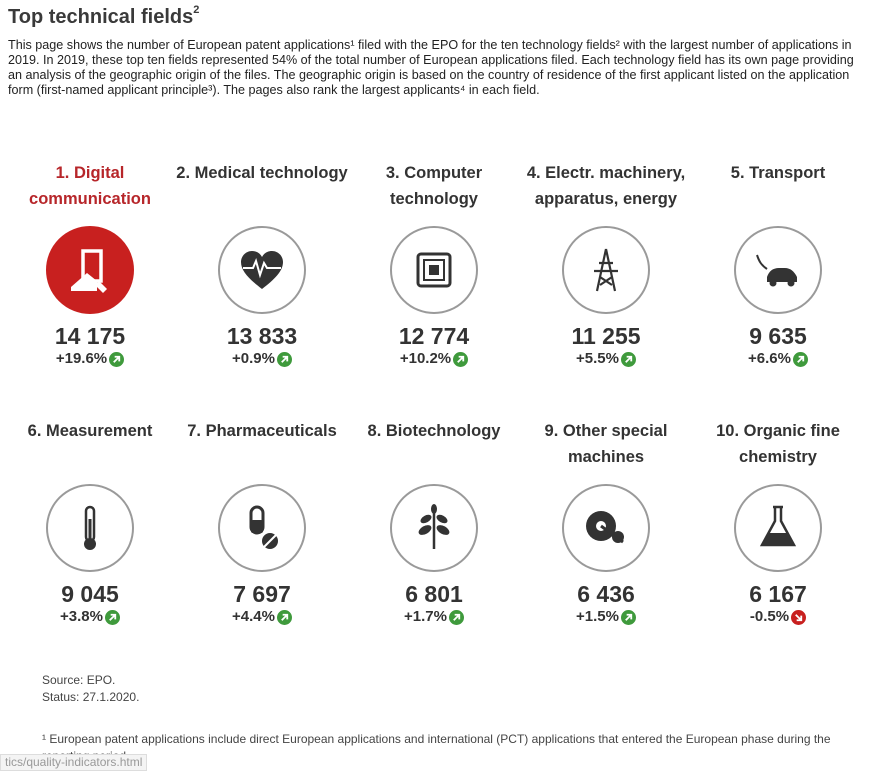 This screenshot has height=771, width=871. What do you see at coordinates (778, 270) in the screenshot?
I see `electric-car-icon` at bounding box center [778, 270].